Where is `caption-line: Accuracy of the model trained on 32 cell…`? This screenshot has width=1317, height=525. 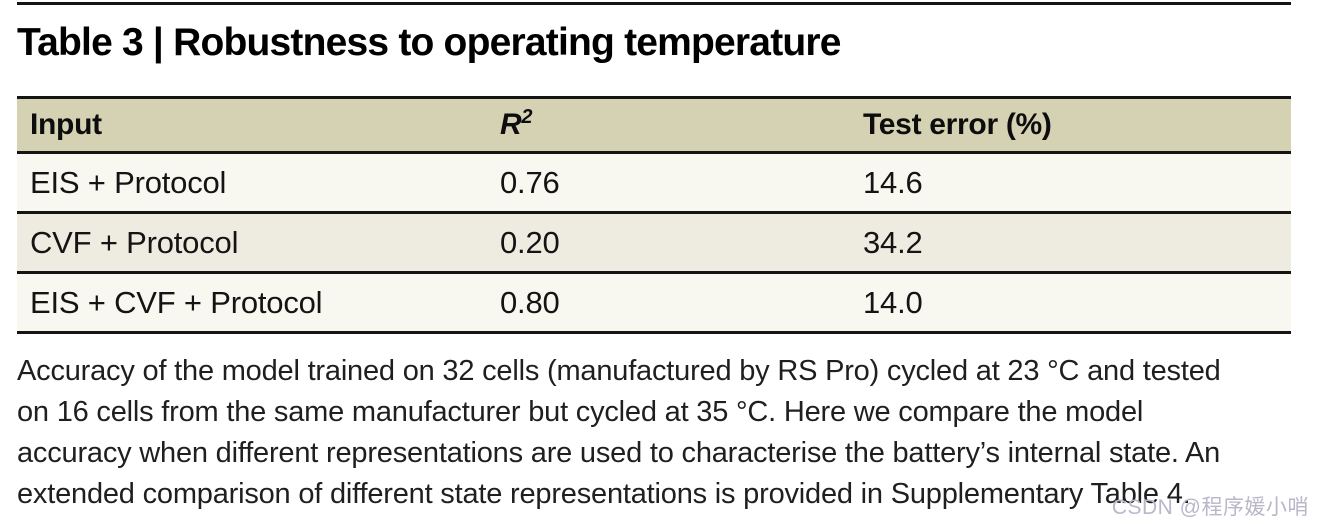 caption-line: Accuracy of the model trained on 32 cell… is located at coordinates (619, 371).